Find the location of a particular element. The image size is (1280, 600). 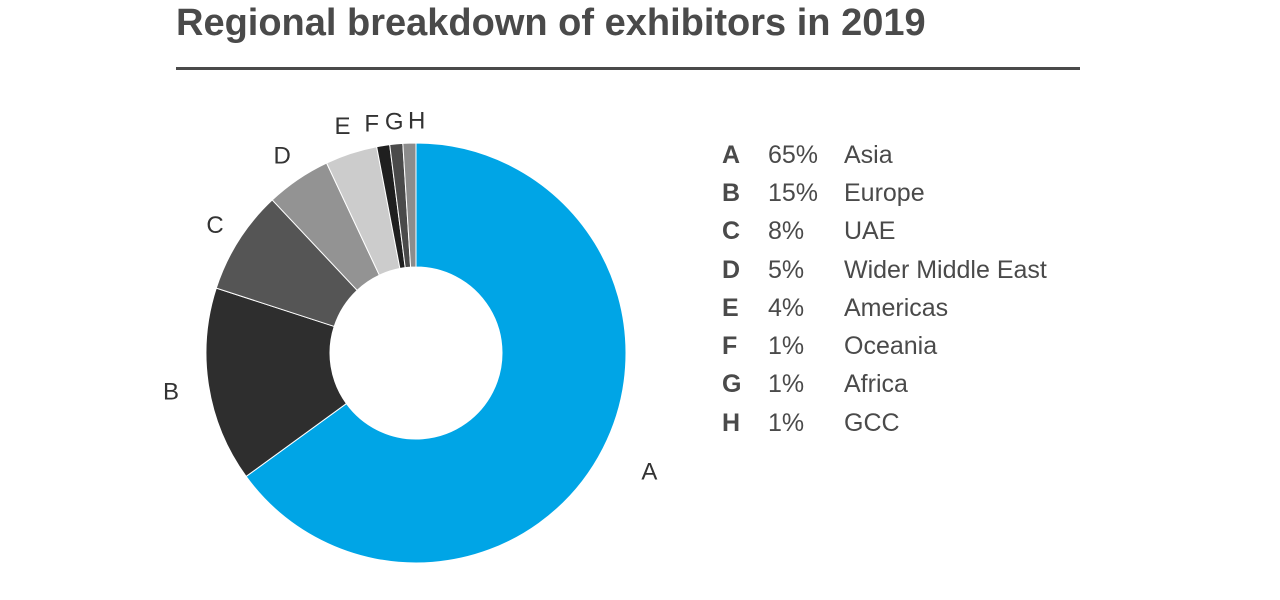

slice-h is located at coordinates (409, 205).